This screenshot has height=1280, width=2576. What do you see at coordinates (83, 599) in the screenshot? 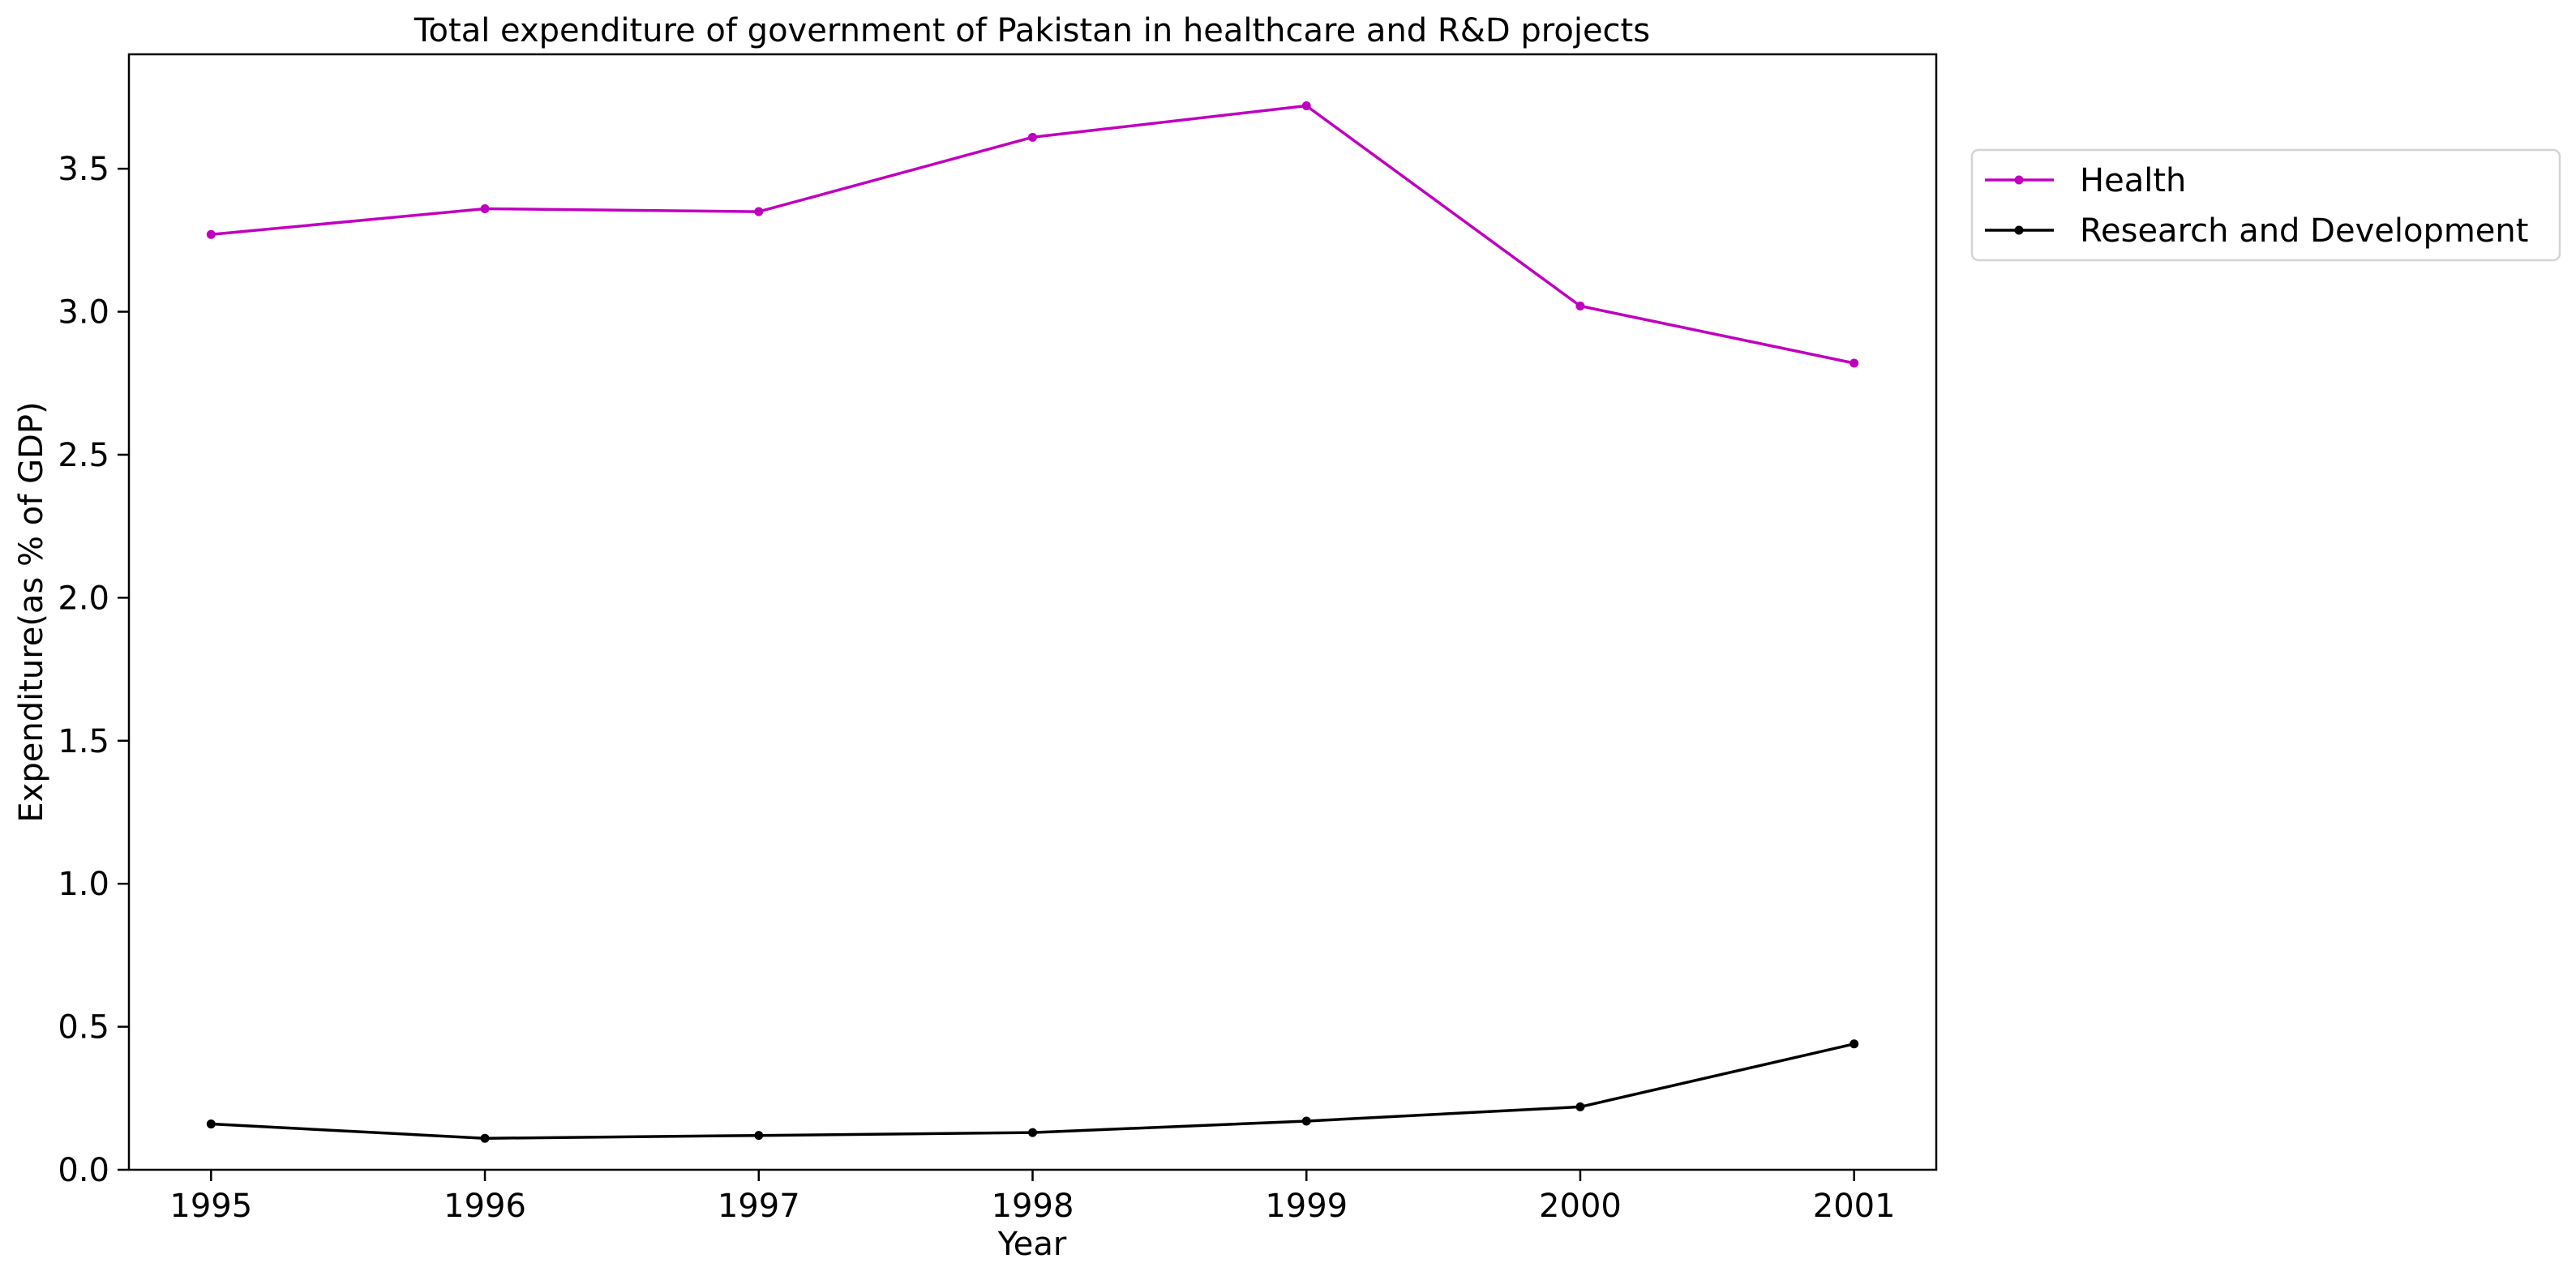
I see `y-tick-label: 2.0` at bounding box center [83, 599].